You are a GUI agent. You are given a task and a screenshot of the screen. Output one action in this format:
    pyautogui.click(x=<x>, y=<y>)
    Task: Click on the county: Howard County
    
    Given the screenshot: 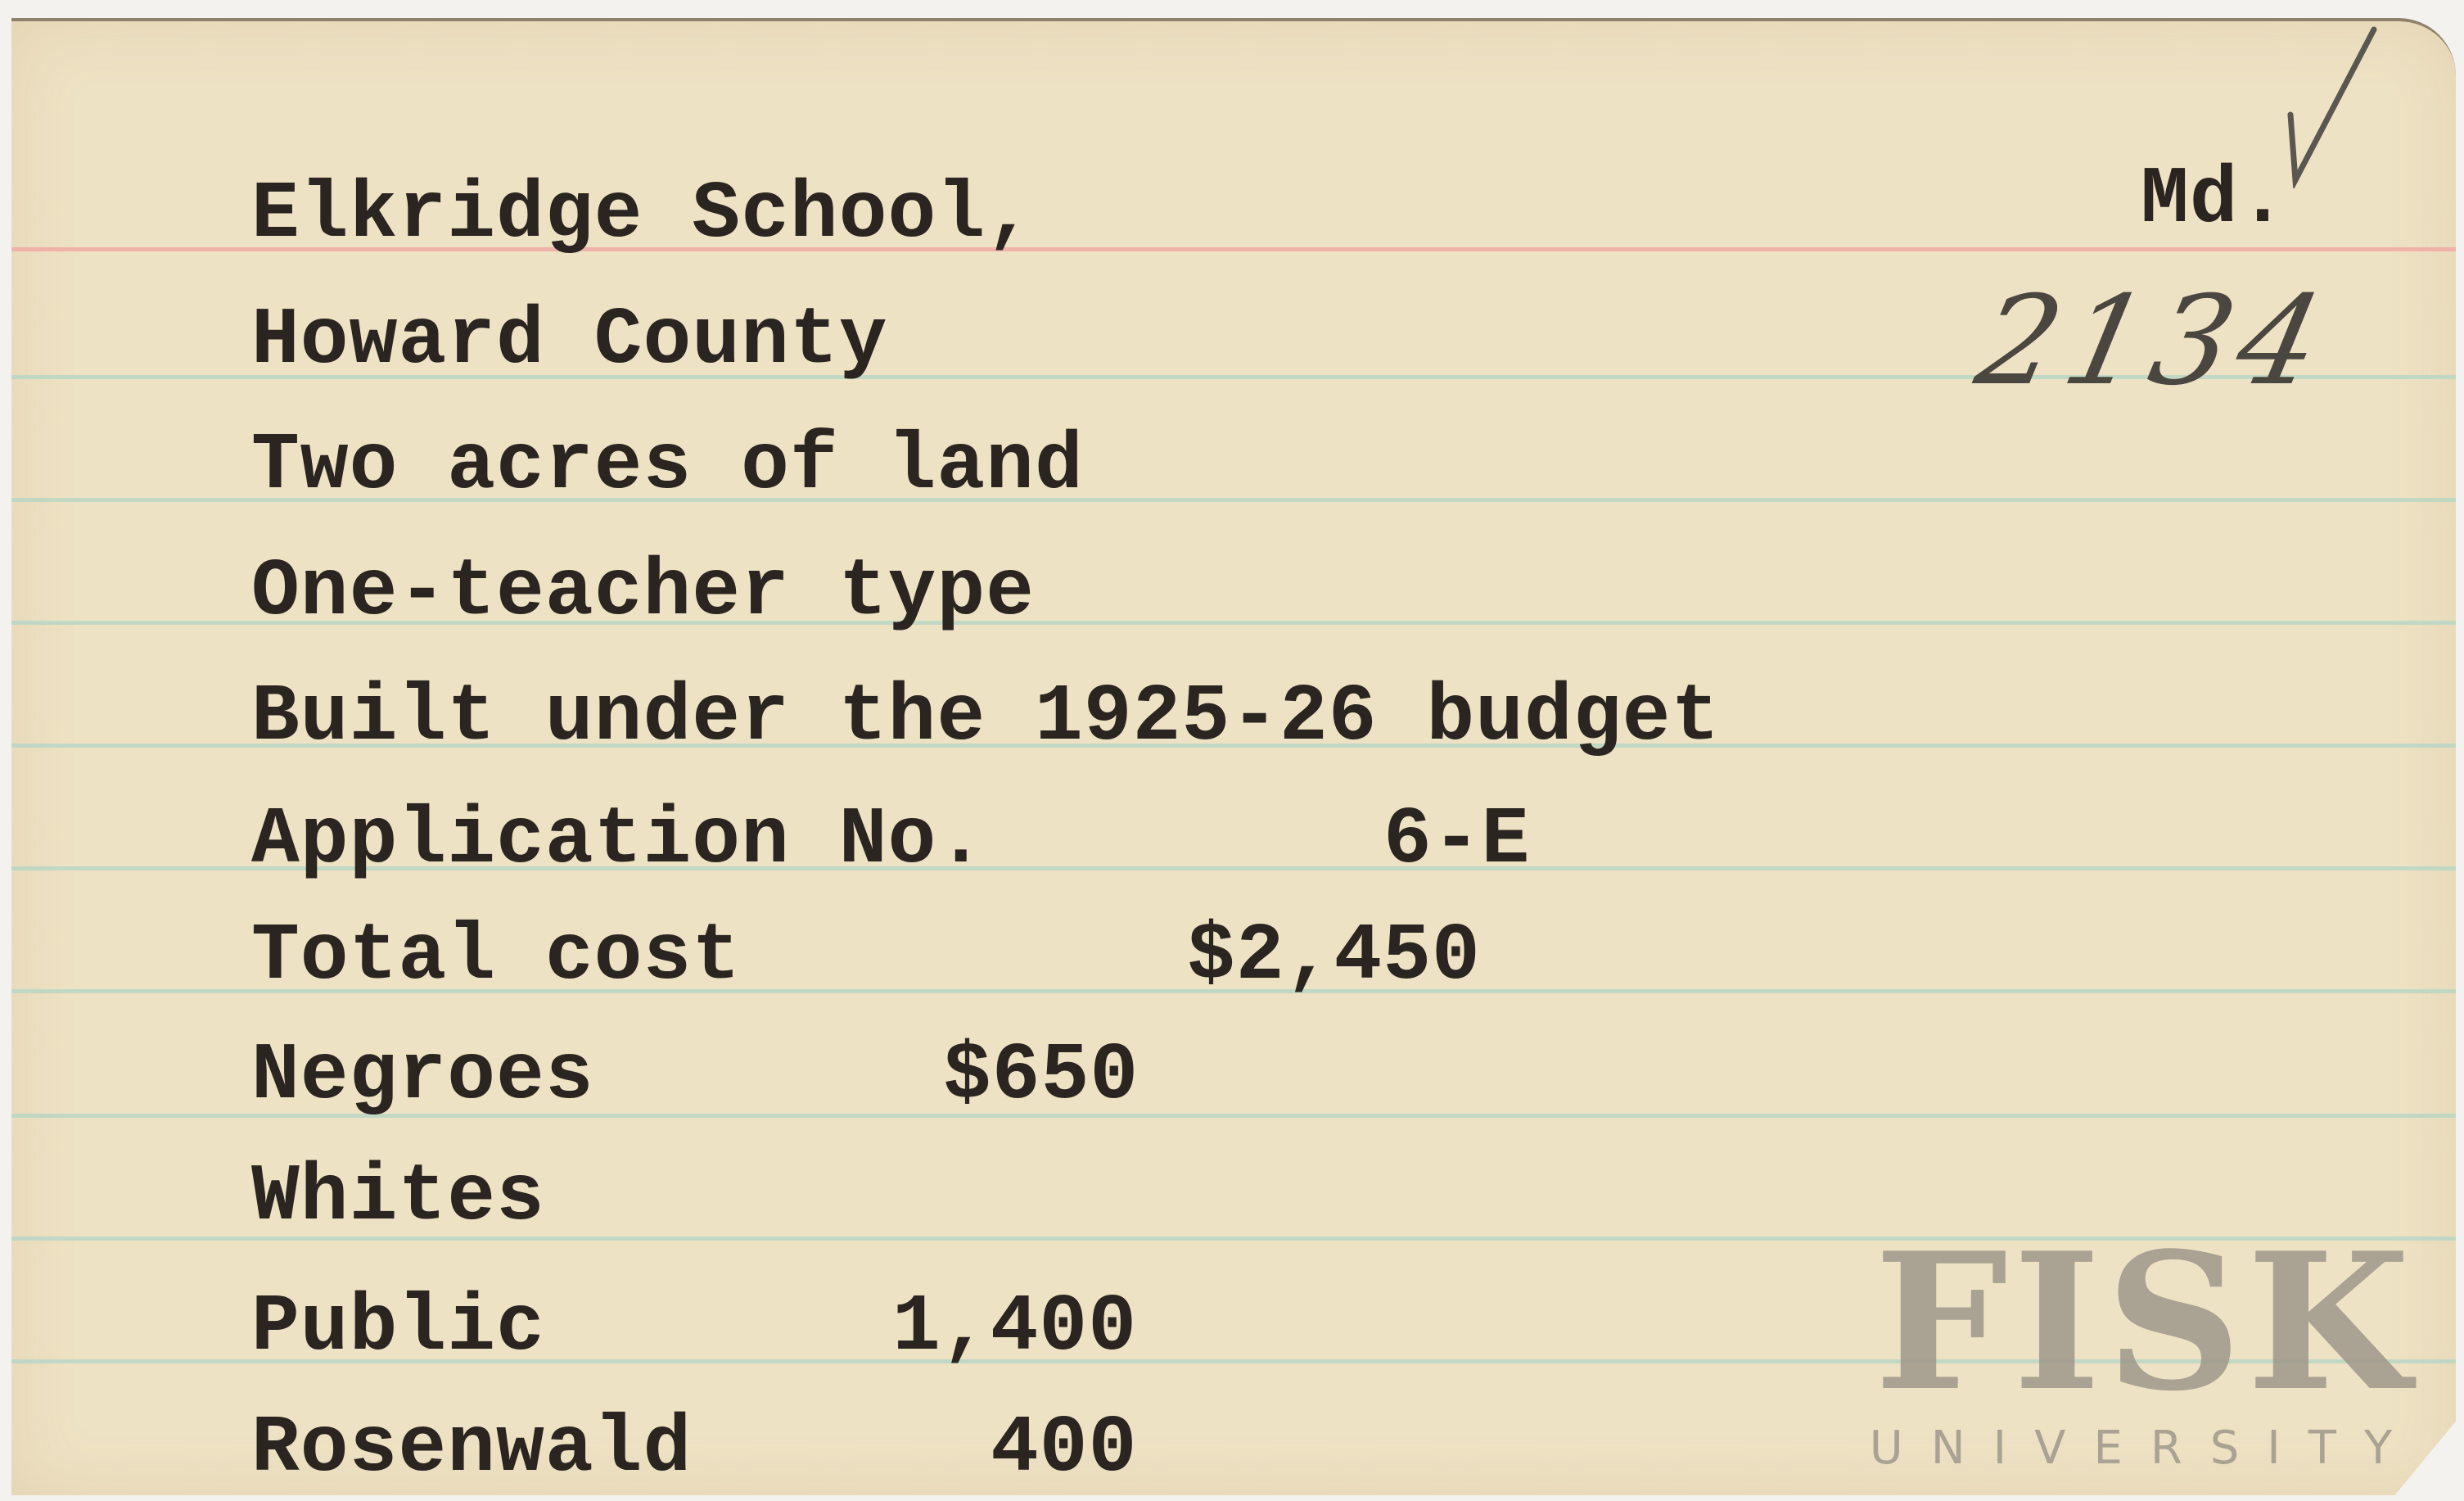 What is the action you would take?
    pyautogui.click(x=569, y=341)
    